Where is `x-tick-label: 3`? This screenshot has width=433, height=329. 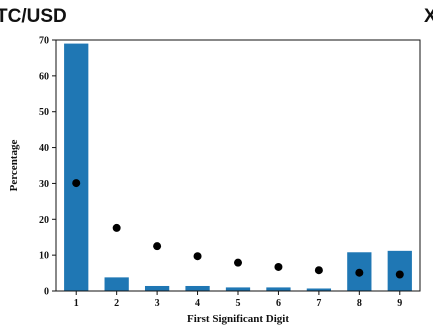 x-tick-label: 3 is located at coordinates (157, 303).